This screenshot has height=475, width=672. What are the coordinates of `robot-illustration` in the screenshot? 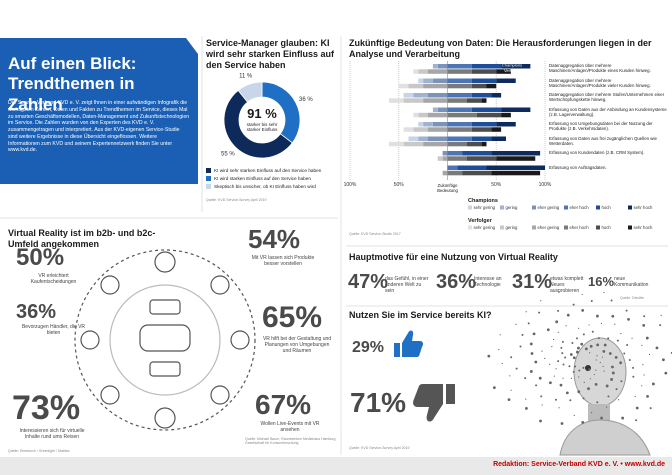 It's located at (579, 373).